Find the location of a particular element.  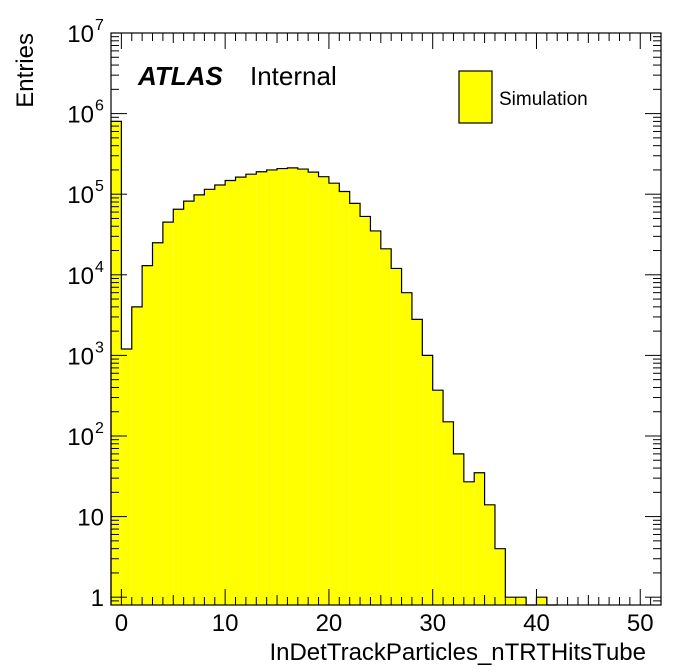

y-tick-label-base: 1 is located at coordinates (97, 598).